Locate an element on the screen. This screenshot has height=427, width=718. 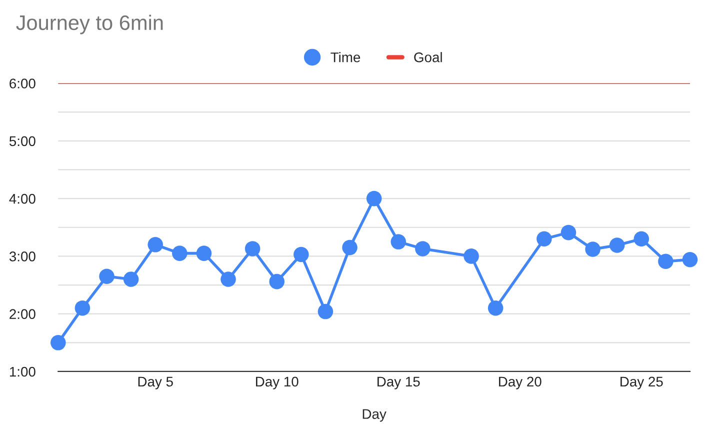
y-tick-label: 6:00 is located at coordinates (23, 83).